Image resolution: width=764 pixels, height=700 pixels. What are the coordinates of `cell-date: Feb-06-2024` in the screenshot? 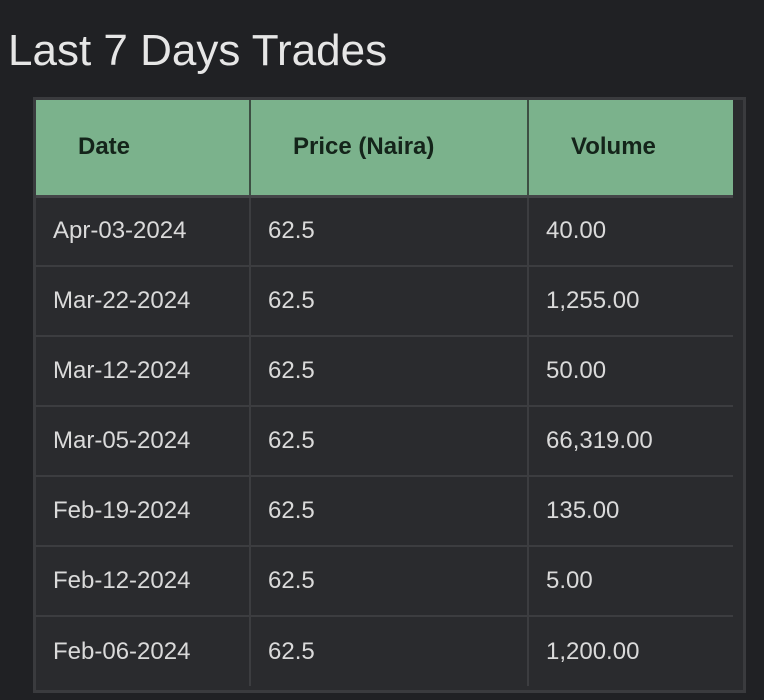 It's located at (143, 651).